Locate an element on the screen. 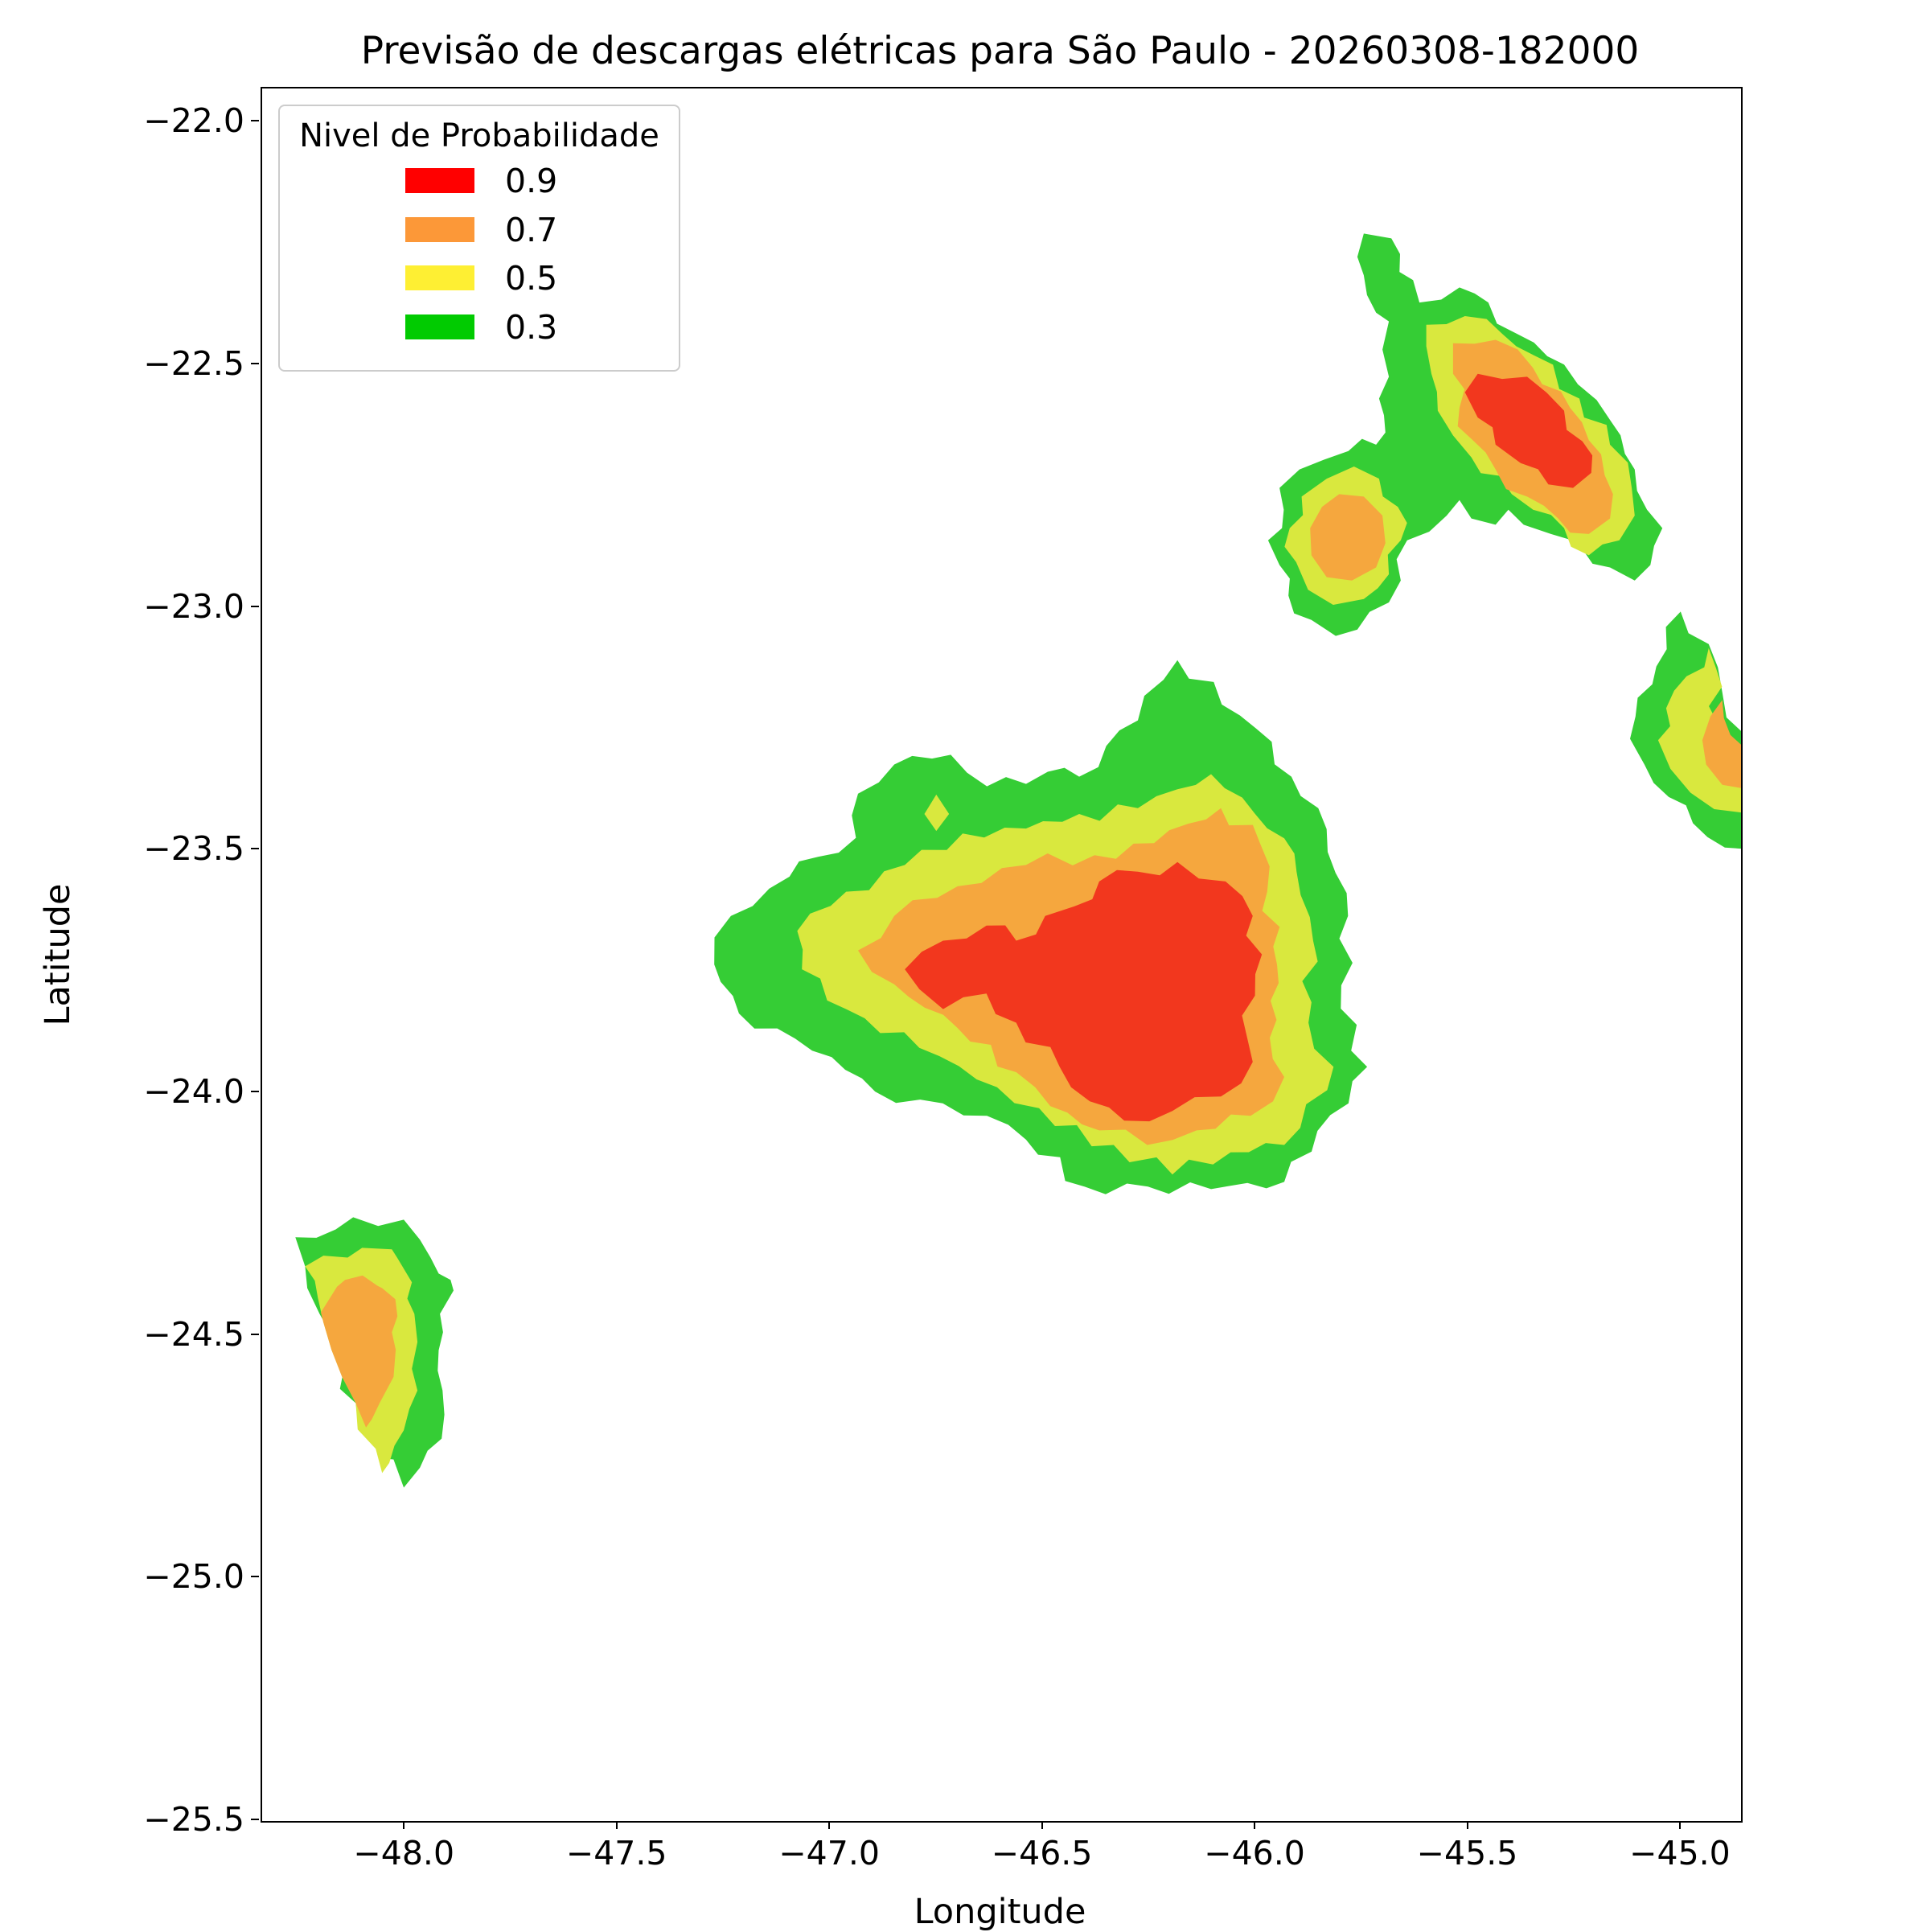  legend-entry: 0.3 is located at coordinates (480, 327).